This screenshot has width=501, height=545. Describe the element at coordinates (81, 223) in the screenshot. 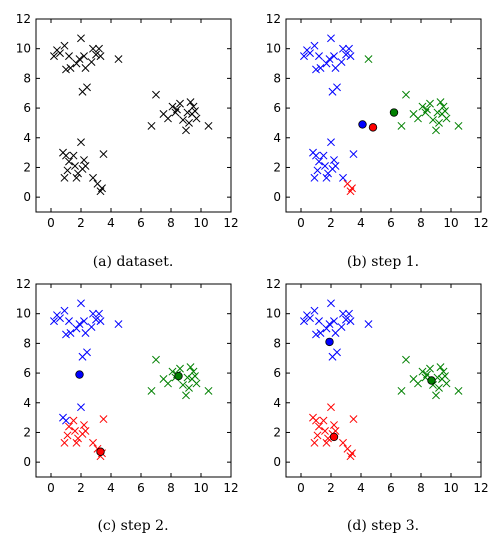

I see `x-tick-label: 2` at that location.